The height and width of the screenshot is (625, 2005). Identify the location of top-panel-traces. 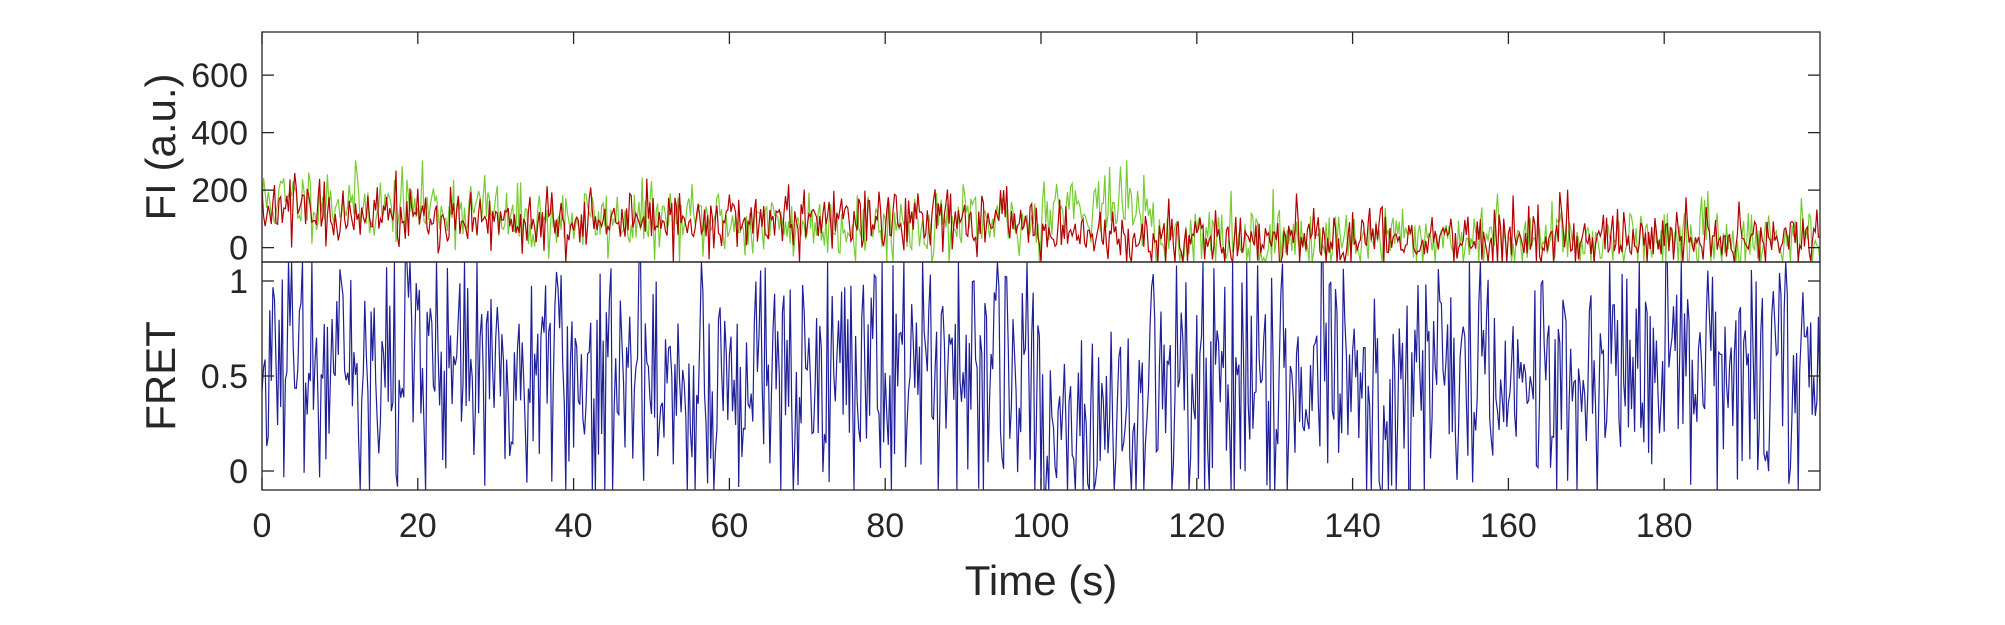
(1041, 211).